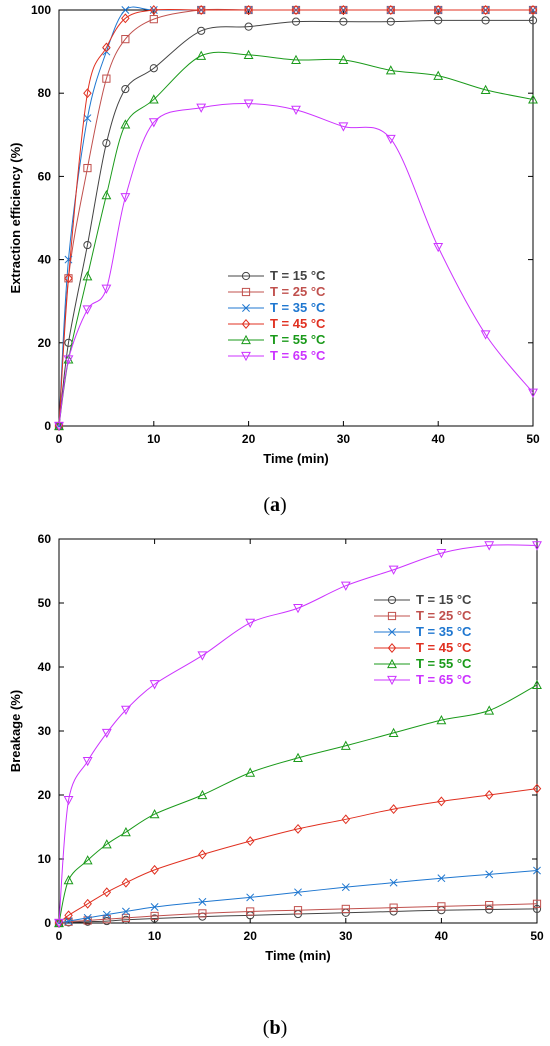 Image resolution: width=550 pixels, height=1046 pixels. I want to click on legend-label: T = 25 °C, so click(444, 615).